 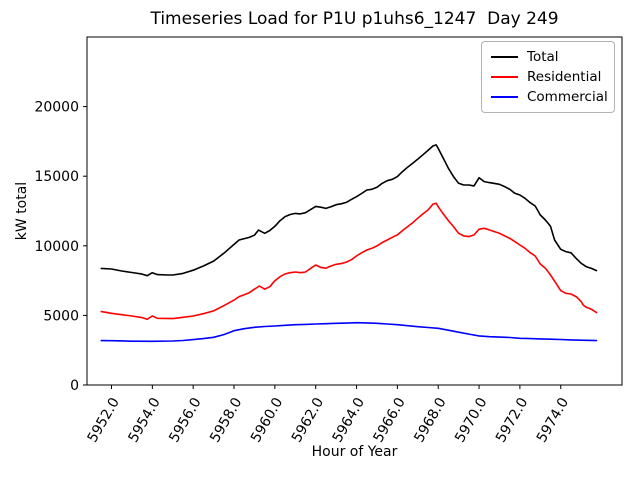 I want to click on legend-label-total: Total, so click(x=543, y=57).